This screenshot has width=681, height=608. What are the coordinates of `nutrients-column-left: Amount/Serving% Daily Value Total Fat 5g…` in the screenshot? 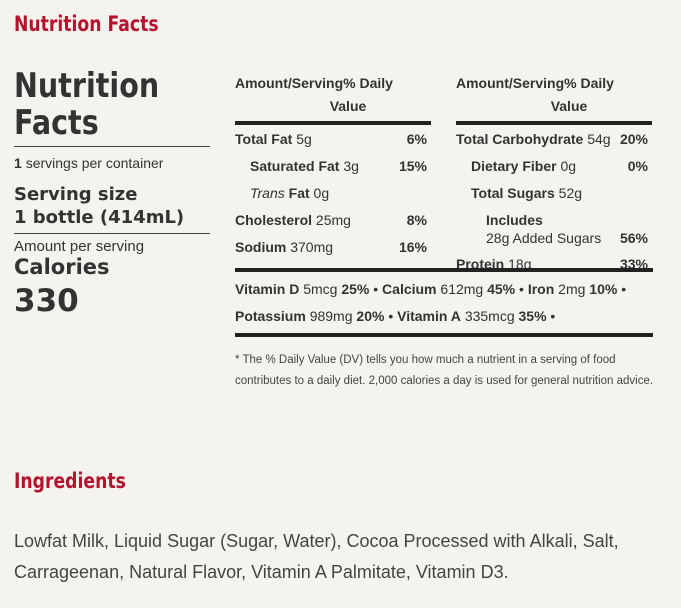 It's located at (333, 168).